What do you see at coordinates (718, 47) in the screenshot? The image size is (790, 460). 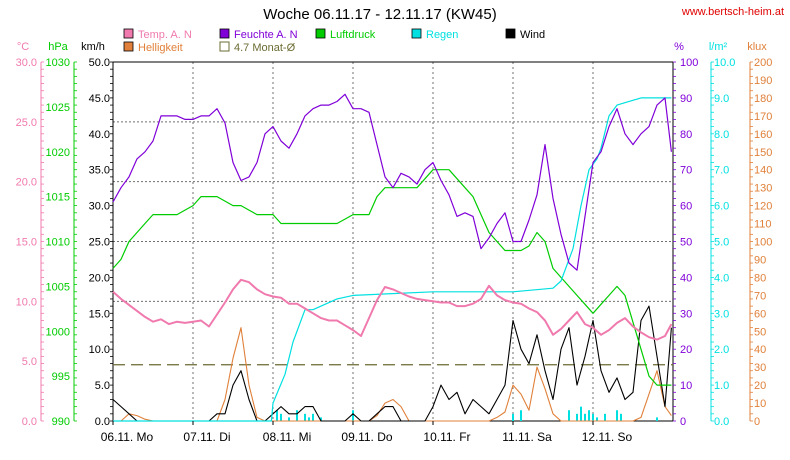 I see `axis-unit-label: l/m²` at bounding box center [718, 47].